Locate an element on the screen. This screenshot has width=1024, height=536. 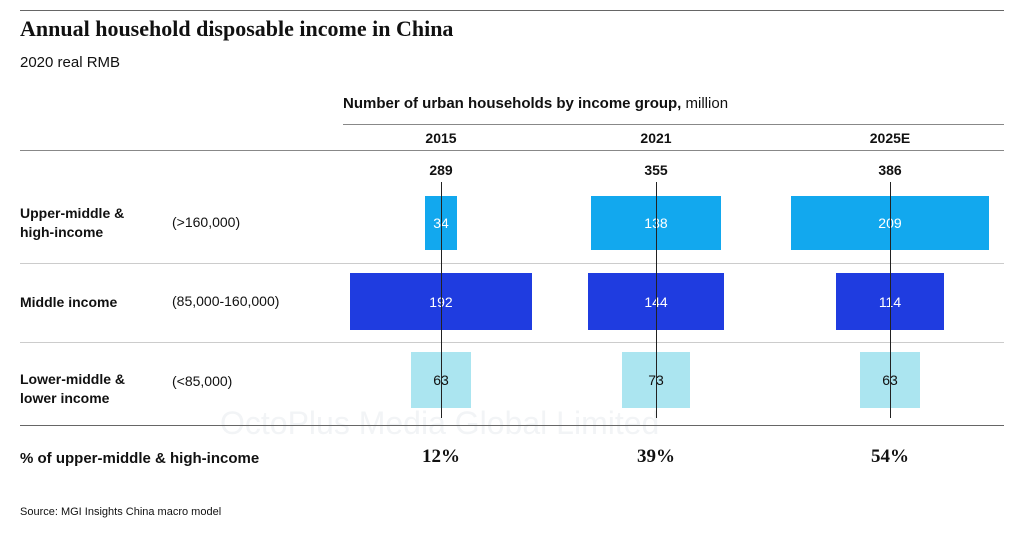
bar-value-label: 192 is located at coordinates (440, 302).